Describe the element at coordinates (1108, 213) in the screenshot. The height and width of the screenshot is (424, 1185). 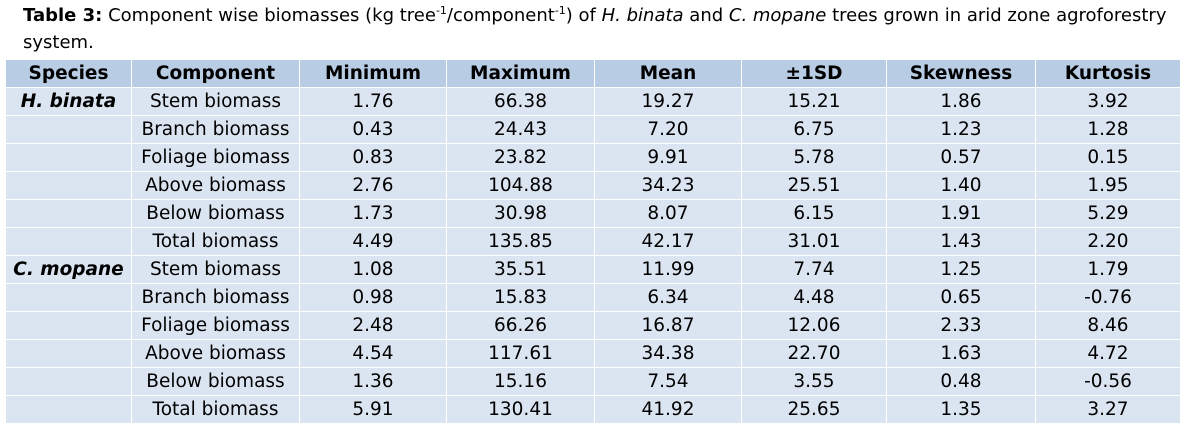
I see `kurtosis-cell: 5.29` at that location.